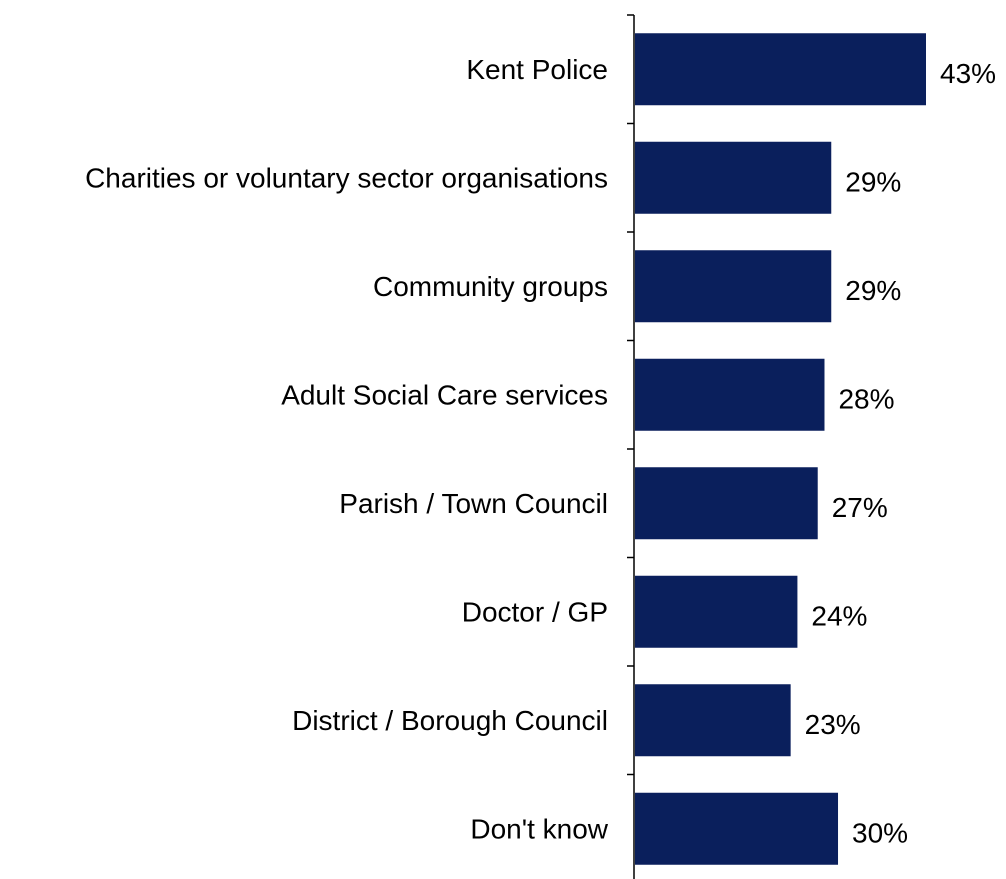  I want to click on category-label: Adult Social Care services, so click(444, 394).